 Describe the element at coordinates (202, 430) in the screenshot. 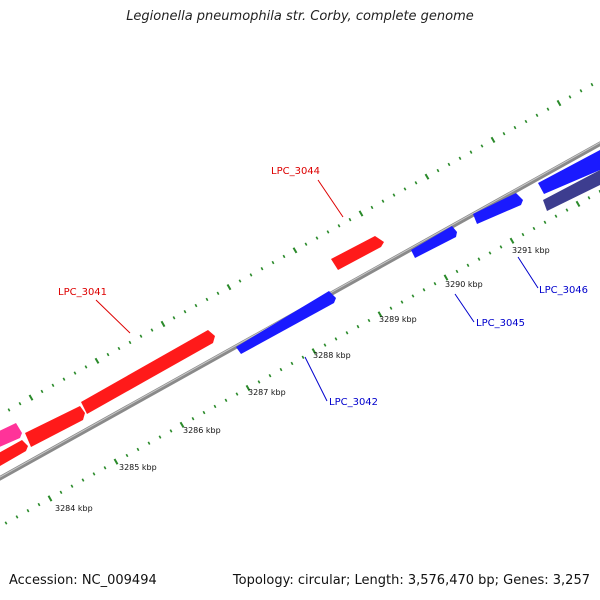

I see `tick-label-3286: 3286 kbp` at that location.